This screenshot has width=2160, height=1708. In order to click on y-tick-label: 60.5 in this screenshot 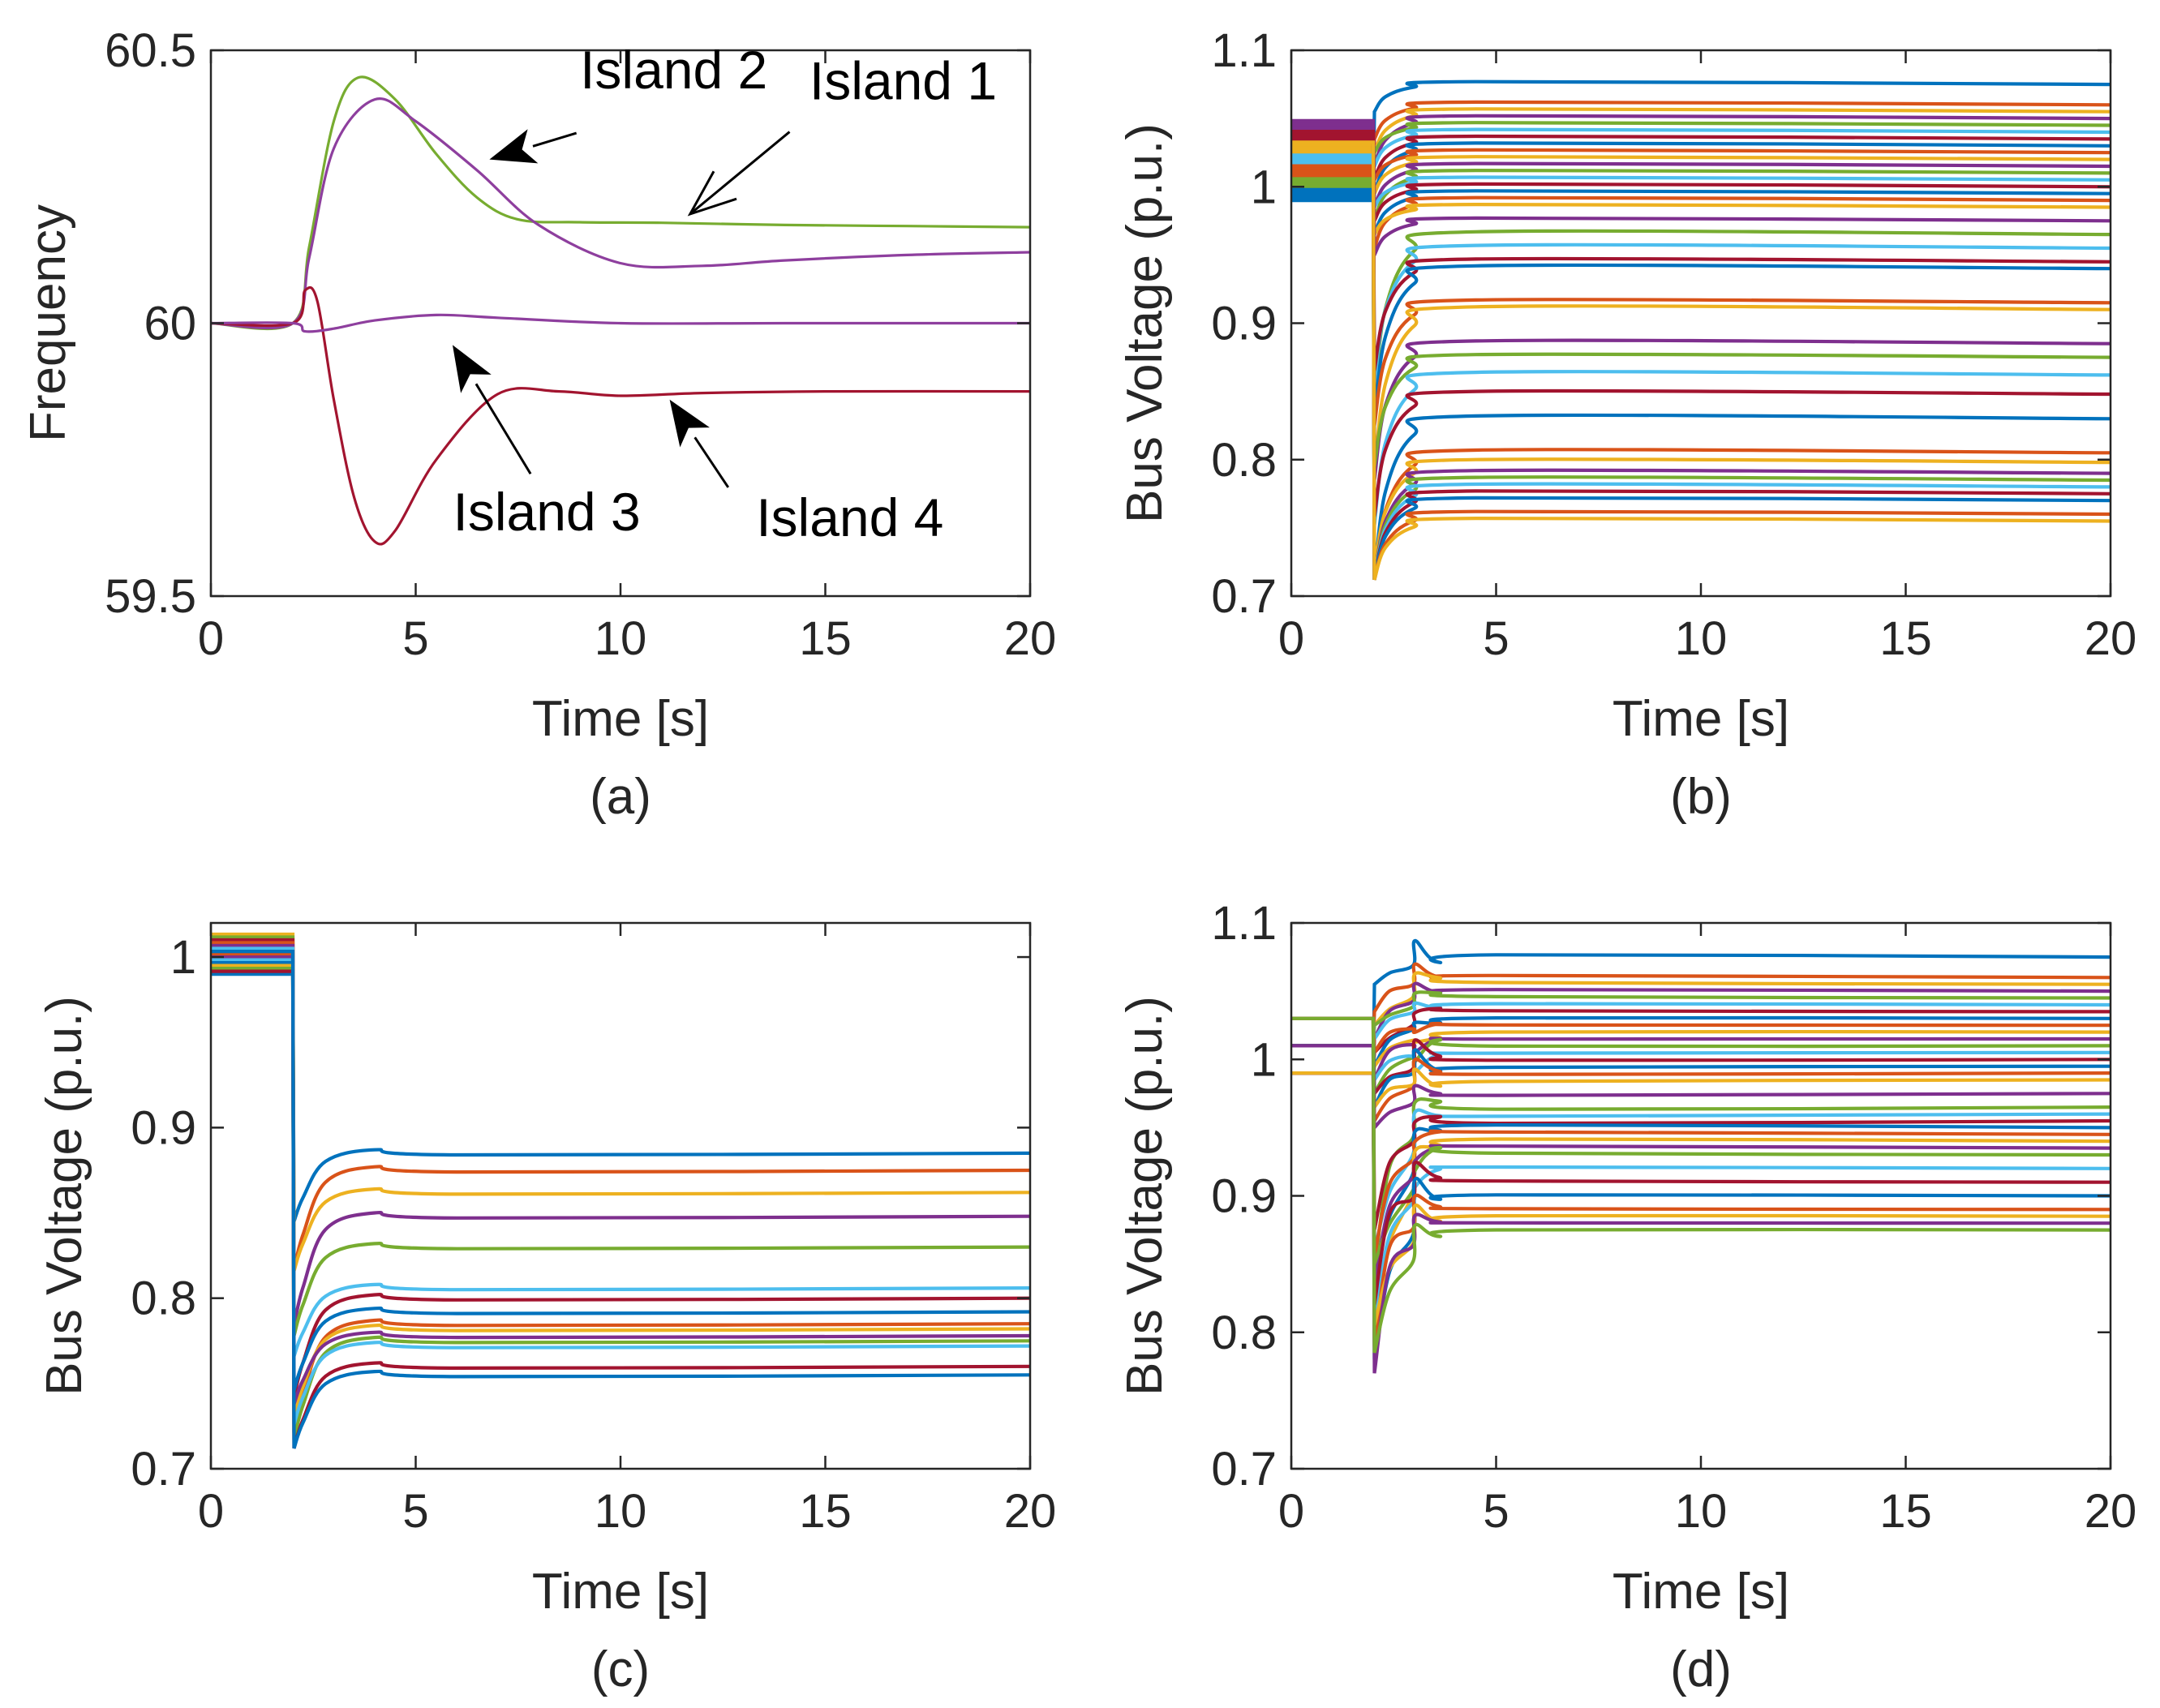, I will do `click(150, 50)`.